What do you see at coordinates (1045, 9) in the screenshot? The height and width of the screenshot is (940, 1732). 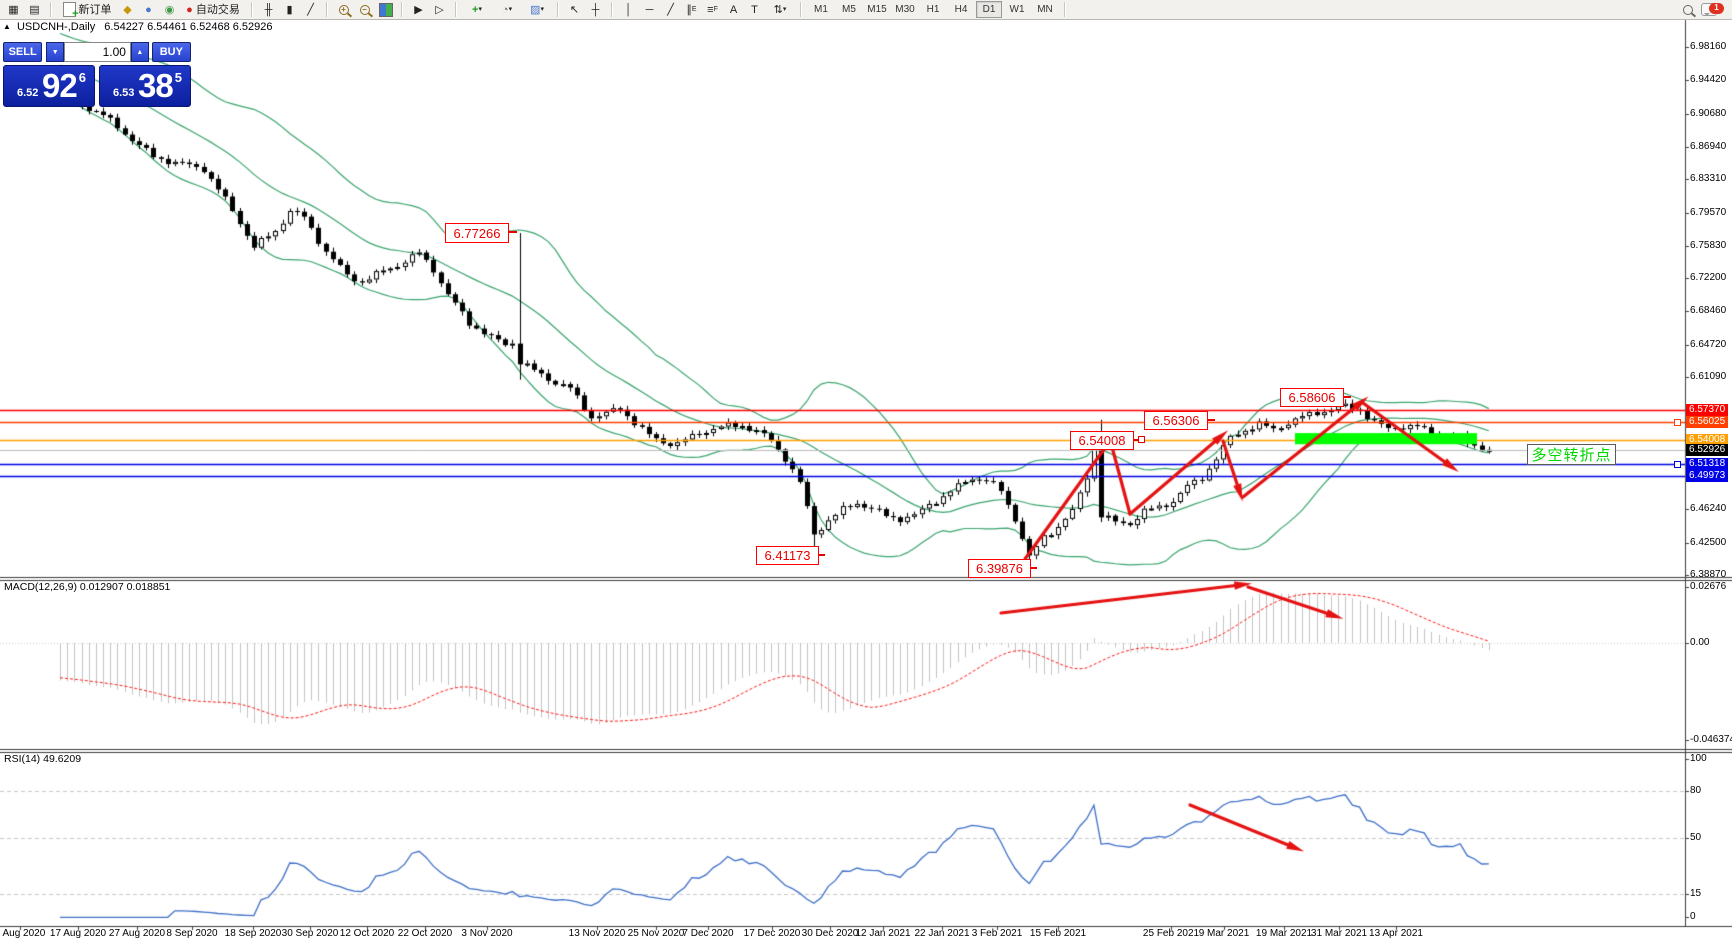 I see `timeframe-mn-button: MN` at bounding box center [1045, 9].